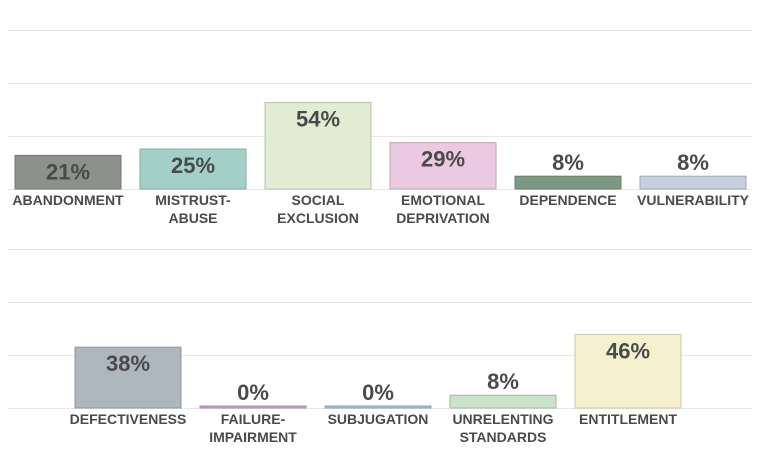  I want to click on category-label-line: EXCLUSION, so click(318, 218).